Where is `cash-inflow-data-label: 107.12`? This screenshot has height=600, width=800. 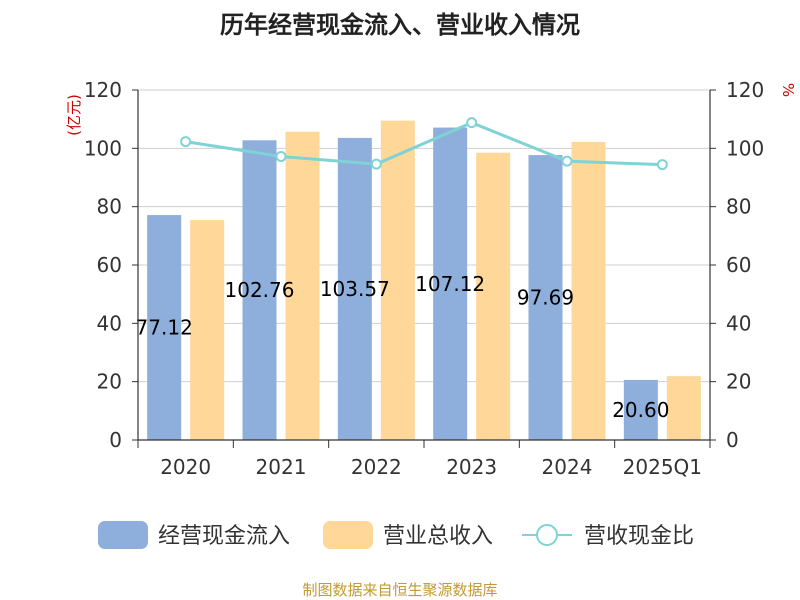
cash-inflow-data-label: 107.12 is located at coordinates (450, 284).